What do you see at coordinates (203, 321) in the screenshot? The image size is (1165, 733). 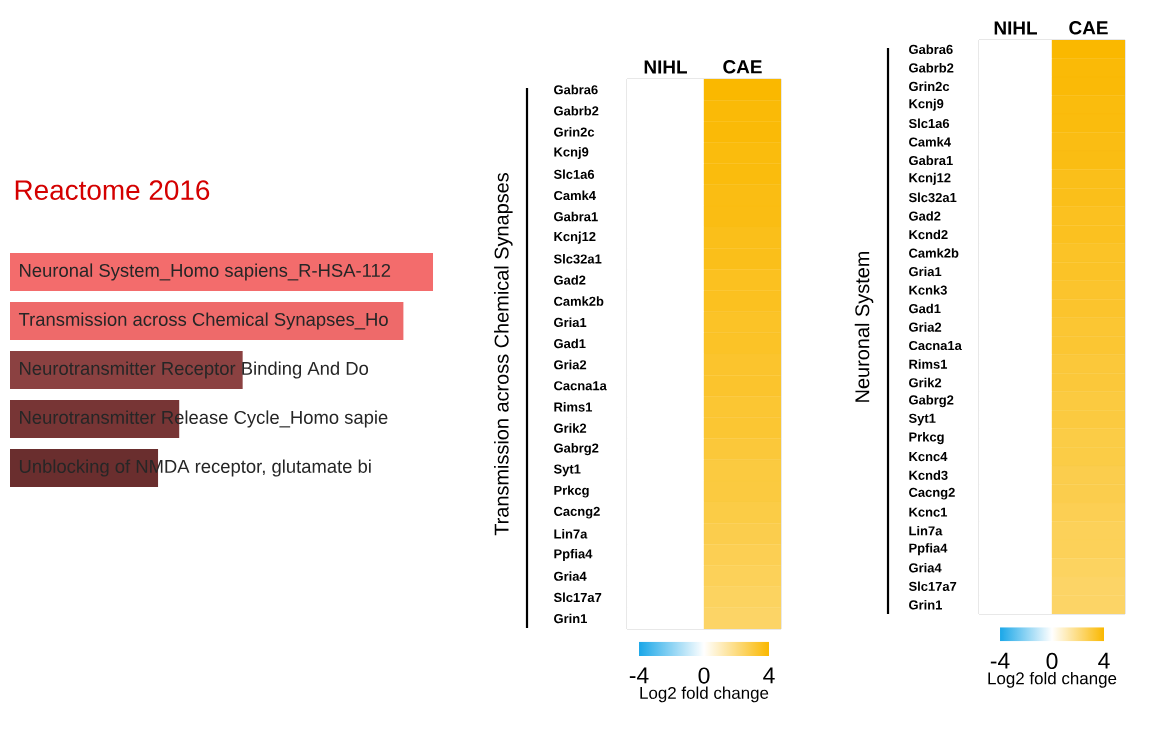 I see `y-tick-label: Transmission across Chemical Synapses_Ho` at bounding box center [203, 321].